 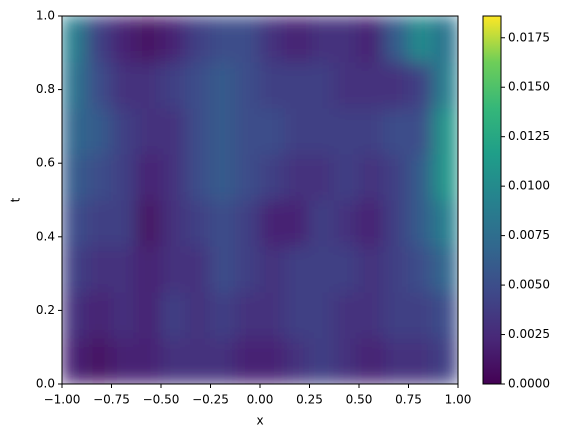 What do you see at coordinates (16, 199) in the screenshot?
I see `y-axis-label: t` at bounding box center [16, 199].